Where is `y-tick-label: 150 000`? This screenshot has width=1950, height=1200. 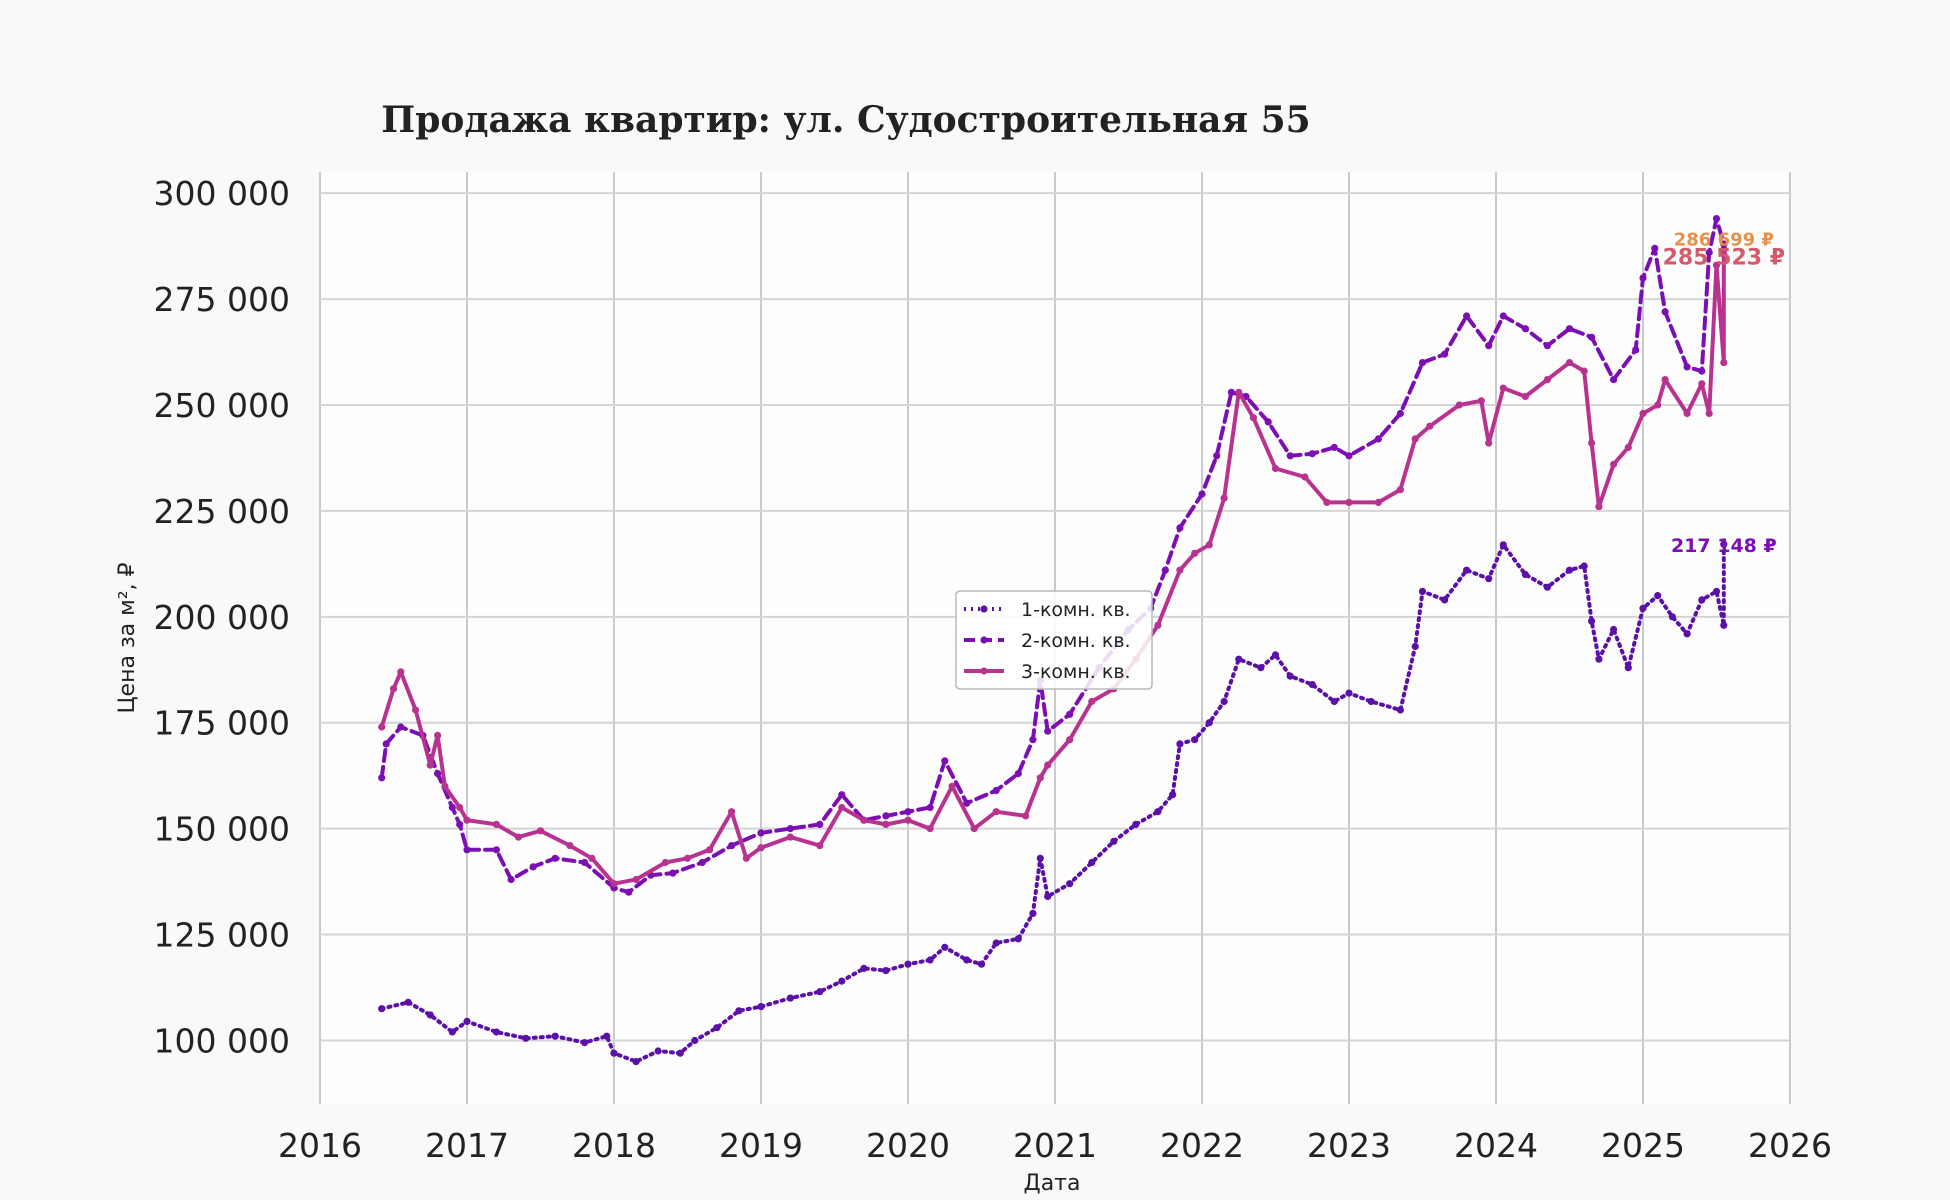
y-tick-label: 150 000 is located at coordinates (222, 829).